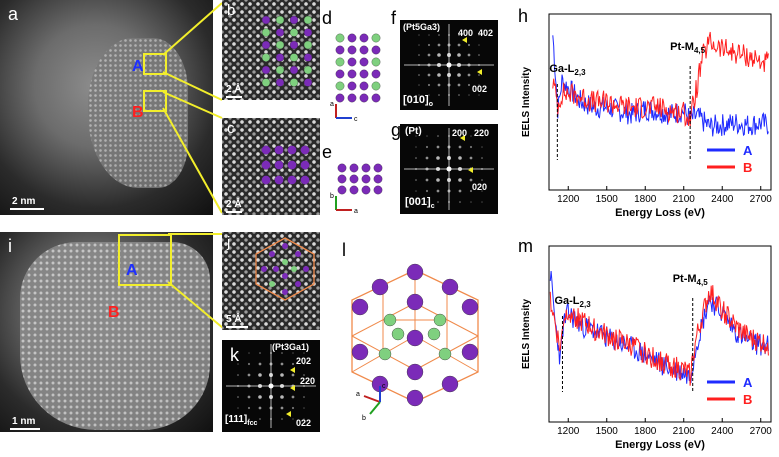  I want to click on fft-k-spots, so click(271, 386).